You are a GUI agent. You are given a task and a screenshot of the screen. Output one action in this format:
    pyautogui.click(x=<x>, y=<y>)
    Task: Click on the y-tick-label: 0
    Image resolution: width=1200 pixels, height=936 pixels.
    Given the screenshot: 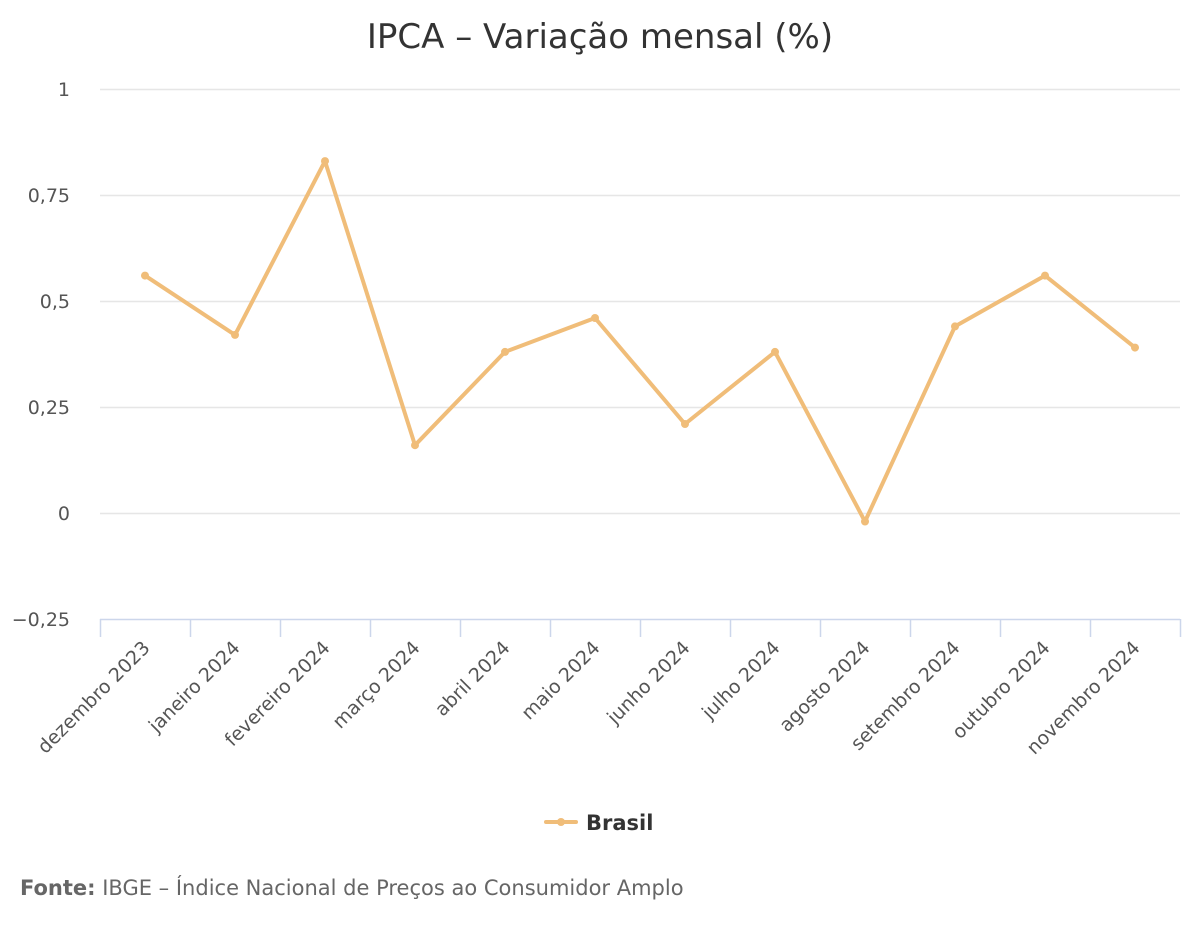 What is the action you would take?
    pyautogui.click(x=64, y=514)
    